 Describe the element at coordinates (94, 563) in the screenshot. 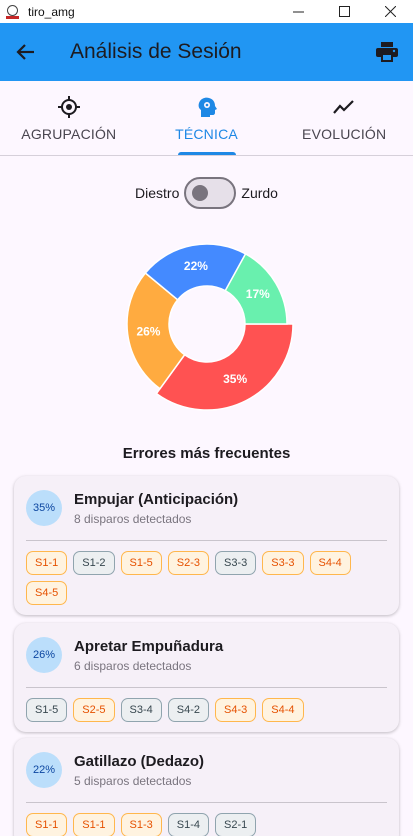

I see `shot-chip: S1-2` at that location.